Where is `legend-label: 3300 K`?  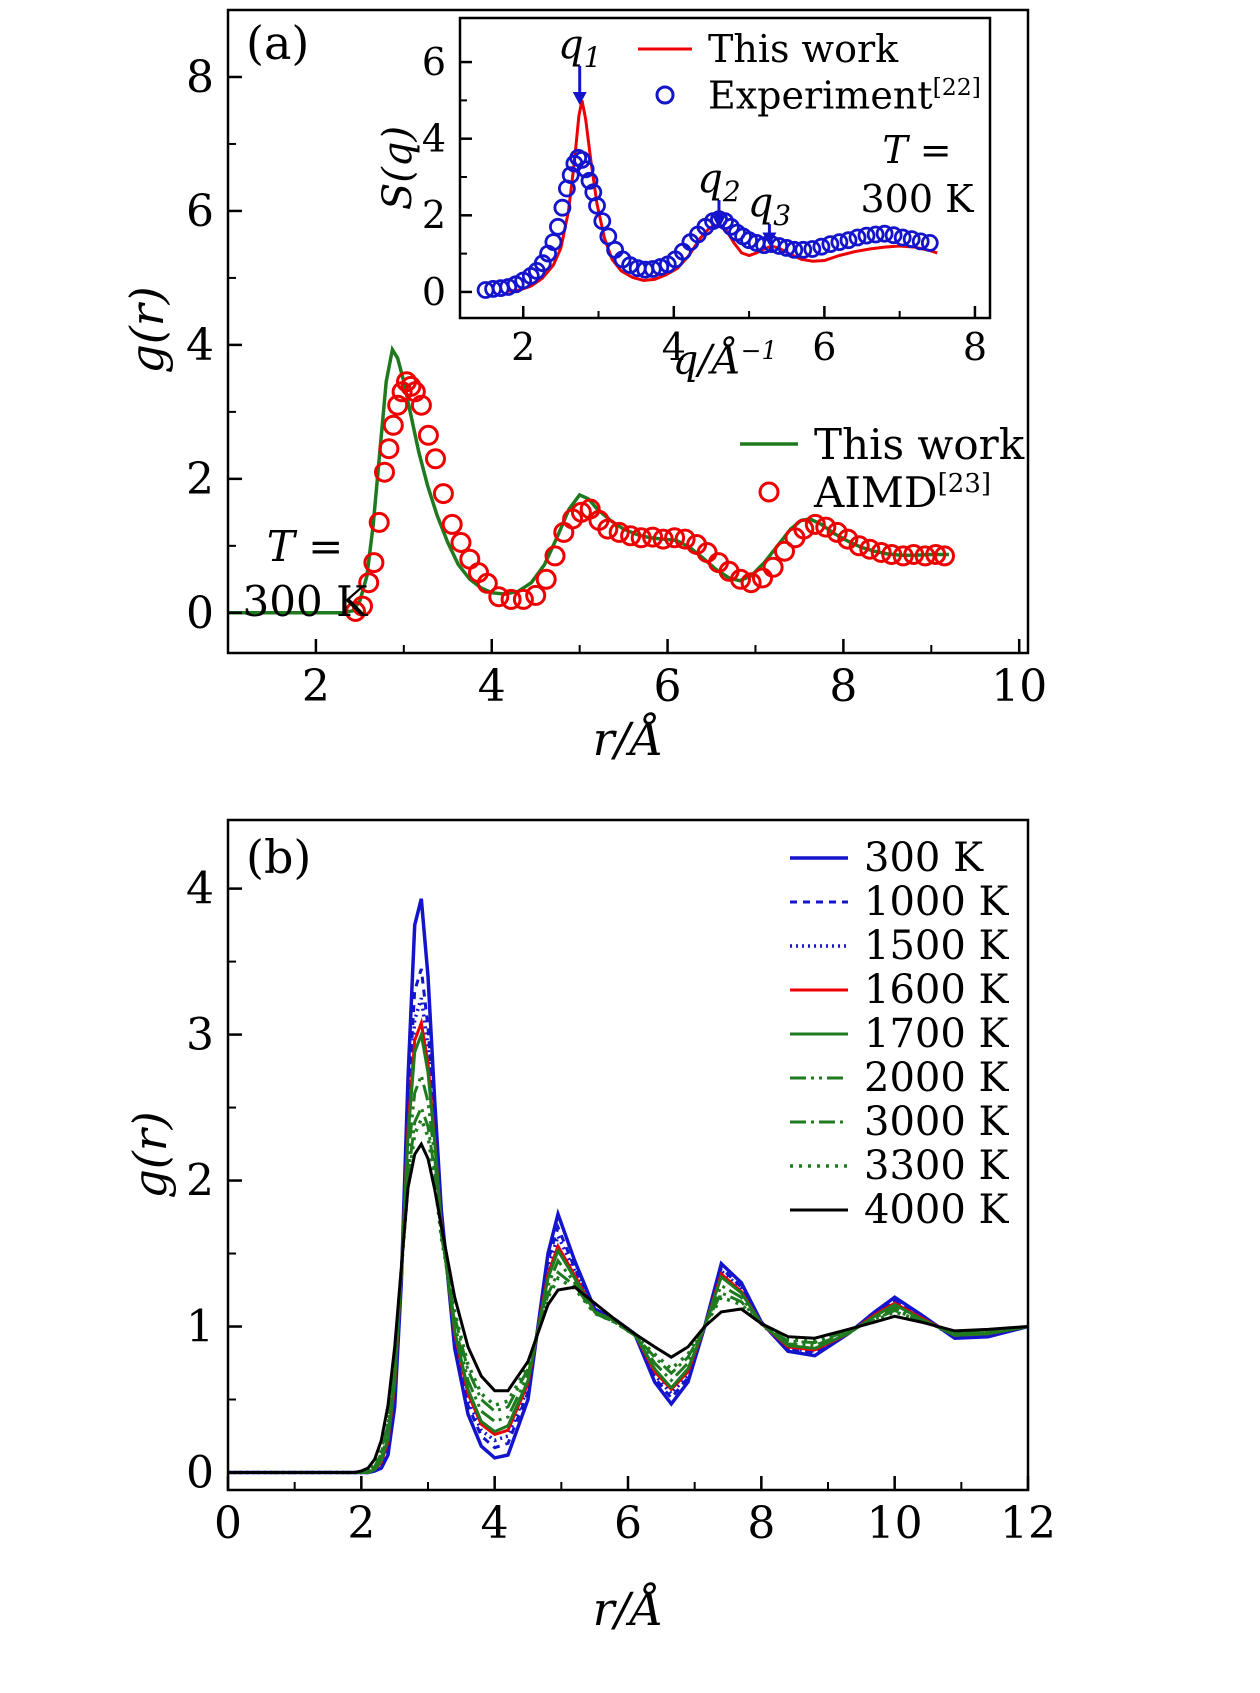 legend-label: 3300 K is located at coordinates (936, 1166).